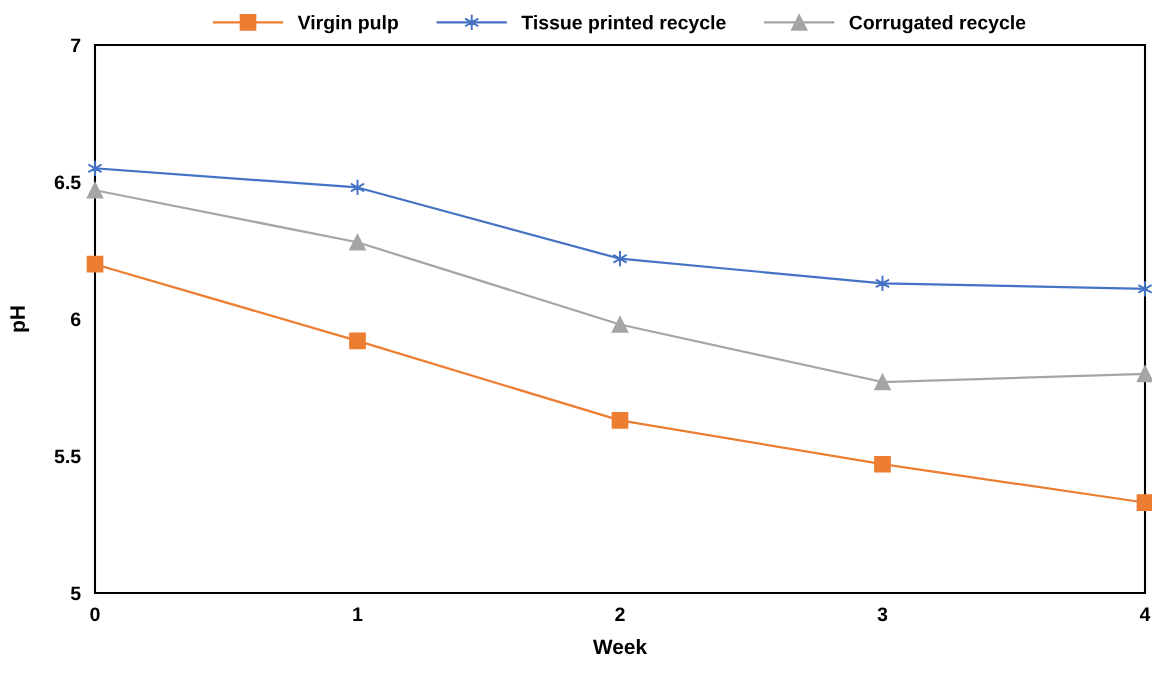  Describe the element at coordinates (620, 646) in the screenshot. I see `x-axis-title: Week` at that location.